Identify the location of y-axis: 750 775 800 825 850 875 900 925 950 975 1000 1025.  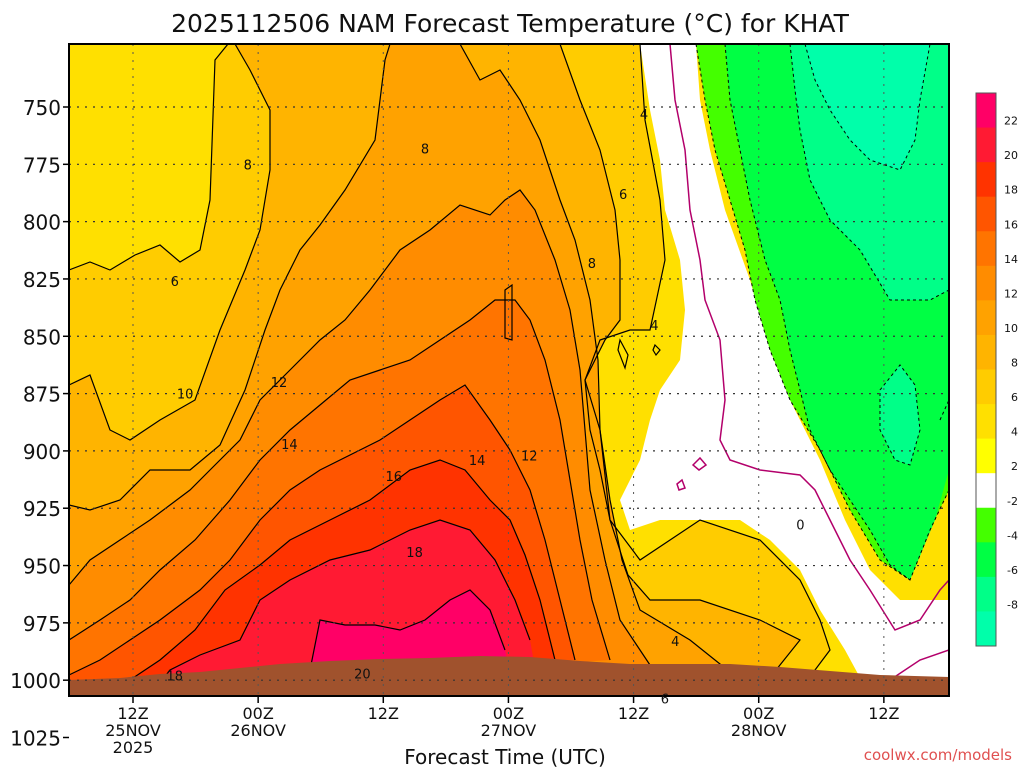
(39, 423).